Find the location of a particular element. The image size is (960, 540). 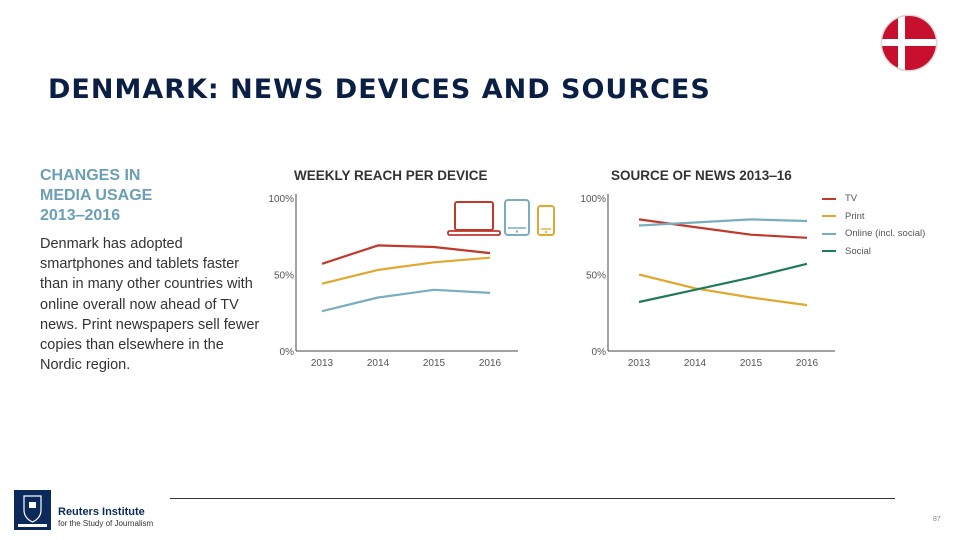

chart1-title: WEEKLY REACH PER DEVICE is located at coordinates (391, 175).